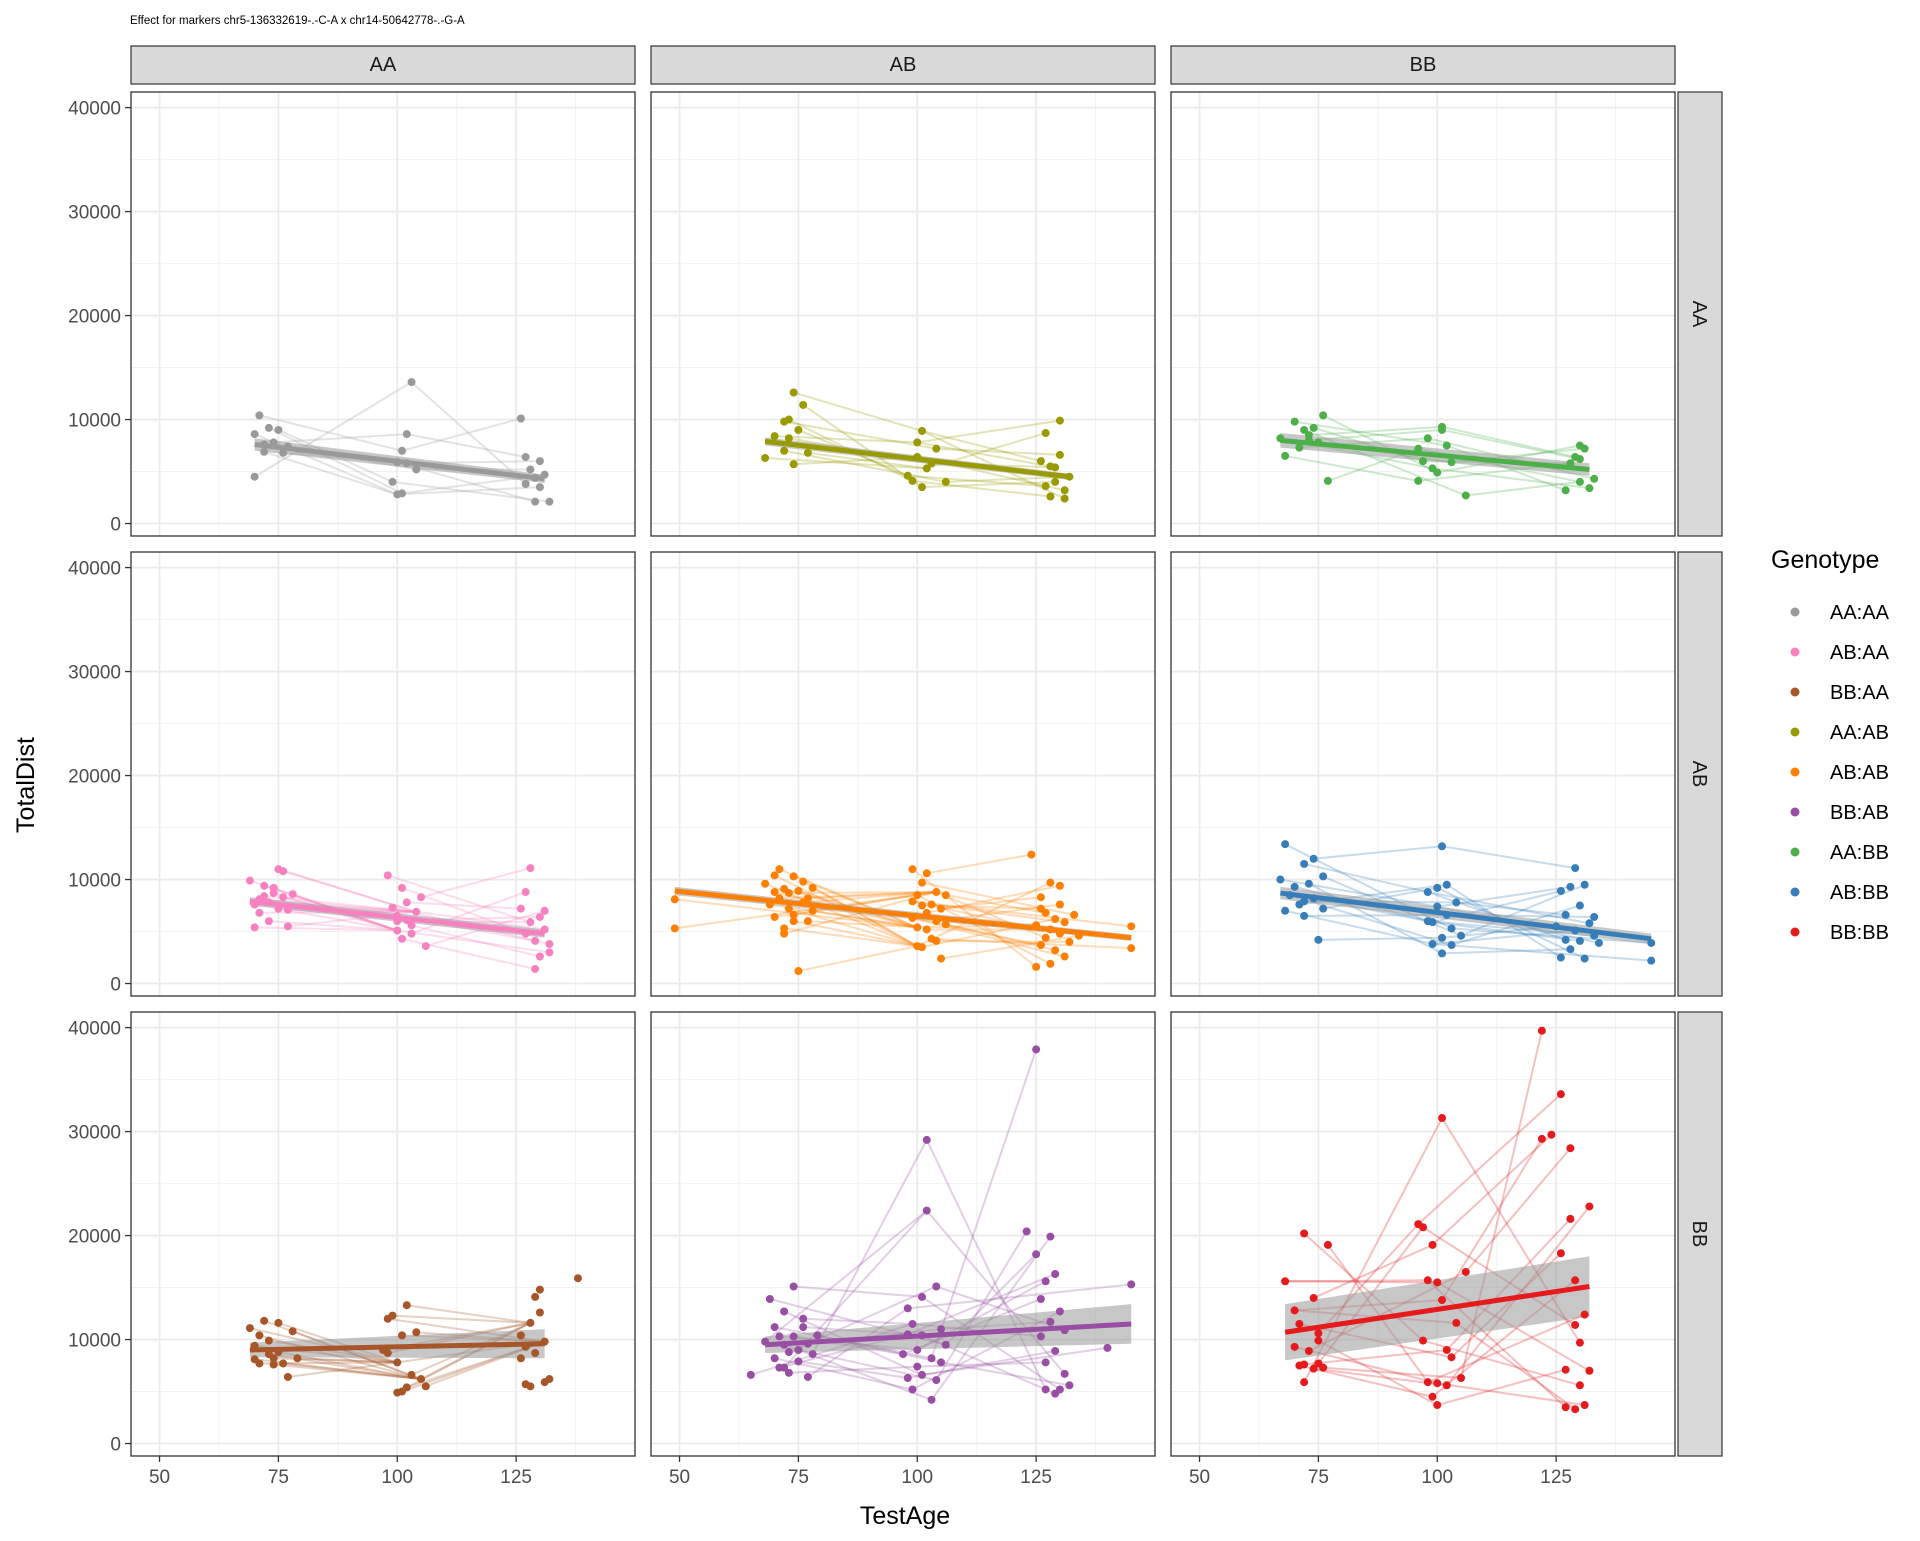  Describe the element at coordinates (1466, 902) in the screenshot. I see `panel-data` at that location.